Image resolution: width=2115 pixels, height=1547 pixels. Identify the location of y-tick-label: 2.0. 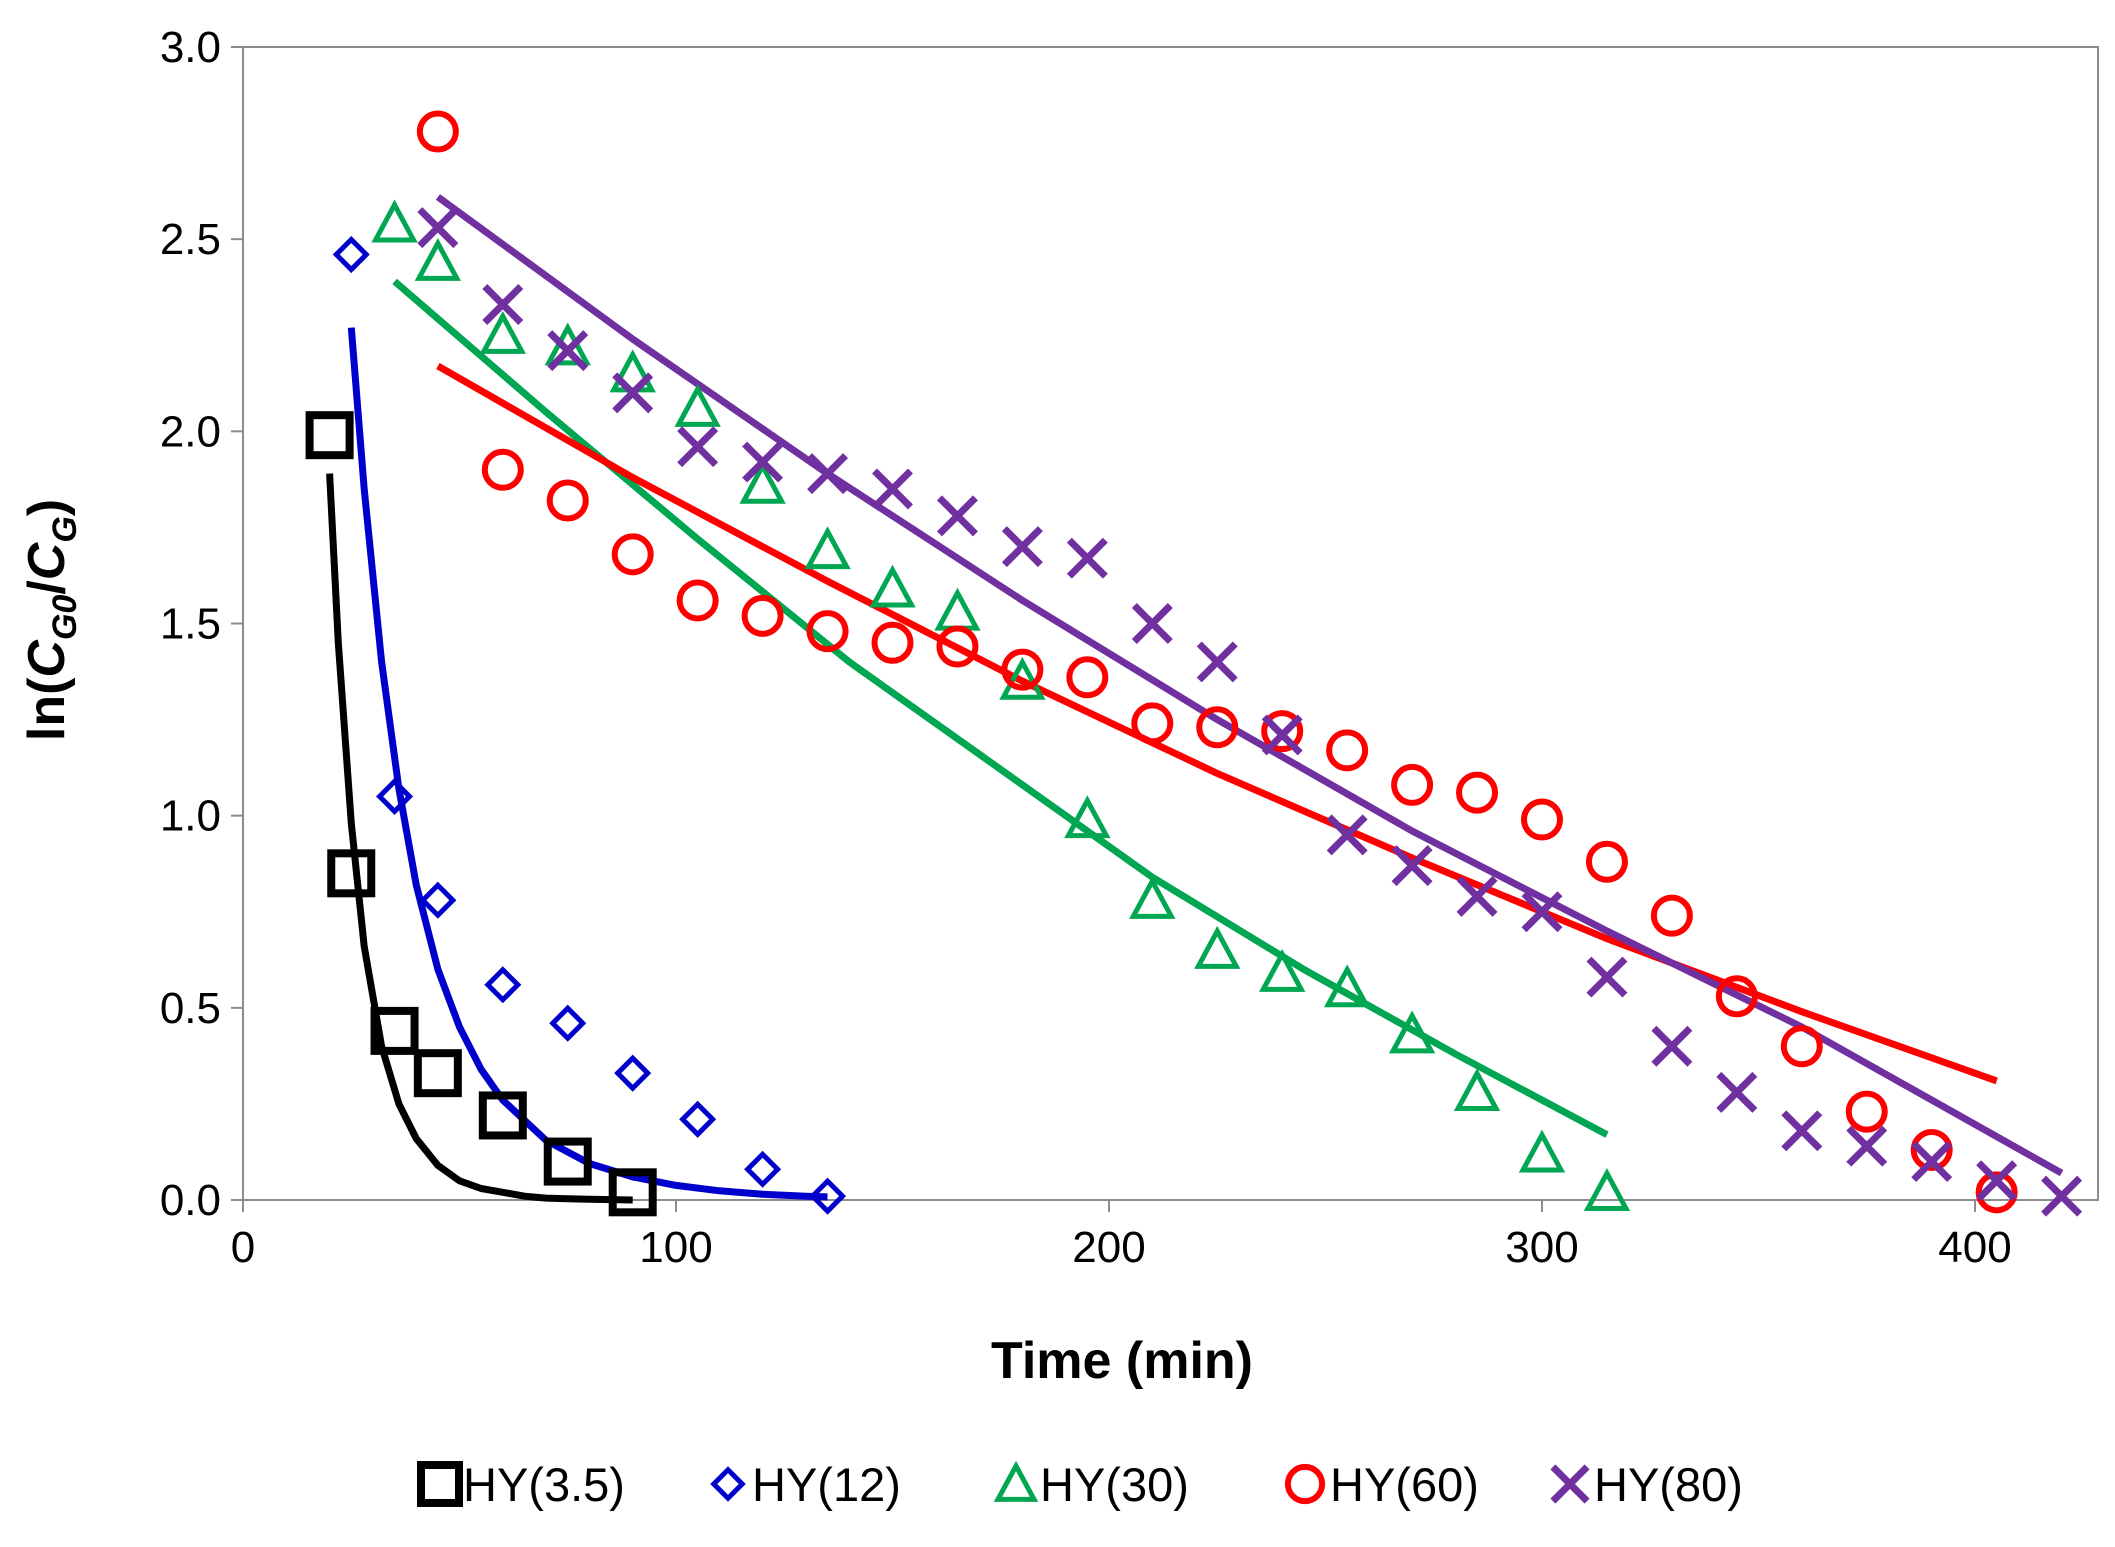
(190, 431).